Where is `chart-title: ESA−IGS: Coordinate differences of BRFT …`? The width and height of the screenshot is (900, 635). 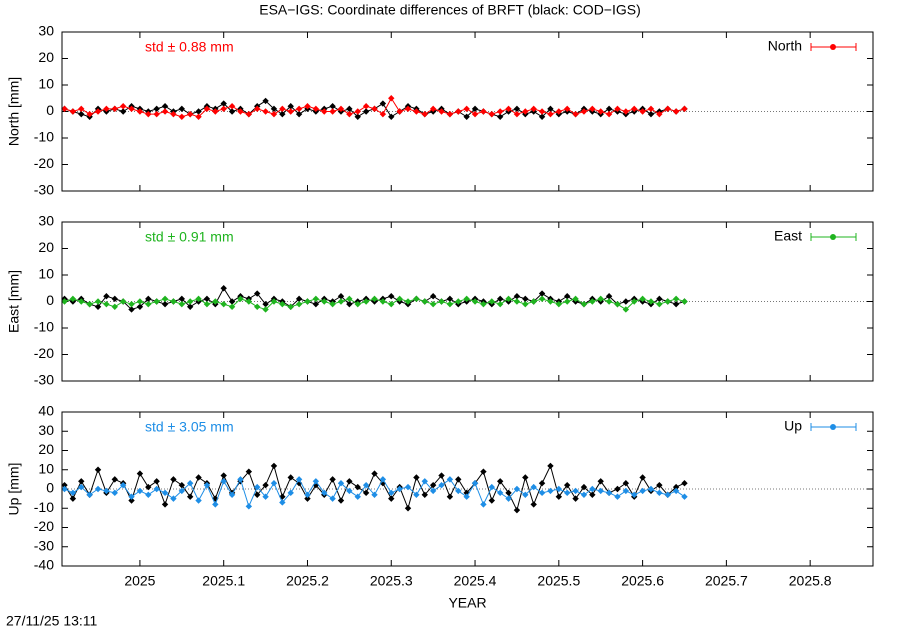
chart-title: ESA−IGS: Coordinate differences of BRFT … is located at coordinates (450, 10).